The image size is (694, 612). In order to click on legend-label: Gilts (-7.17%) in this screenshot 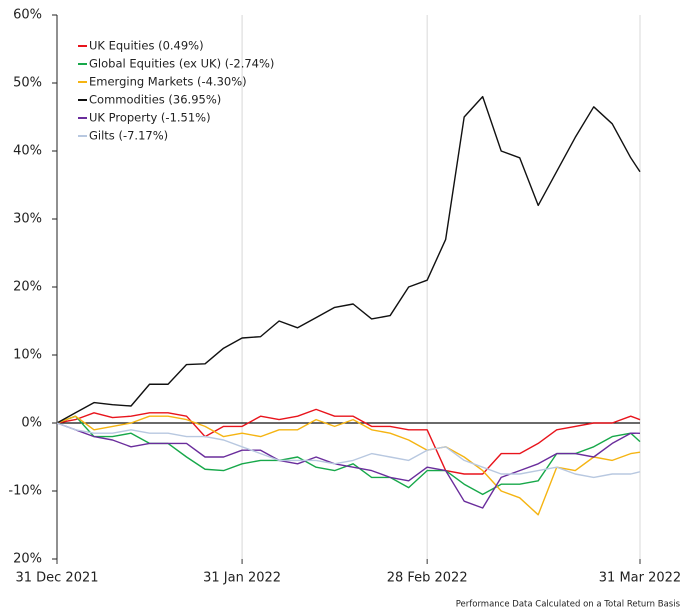, I will do `click(128, 136)`.